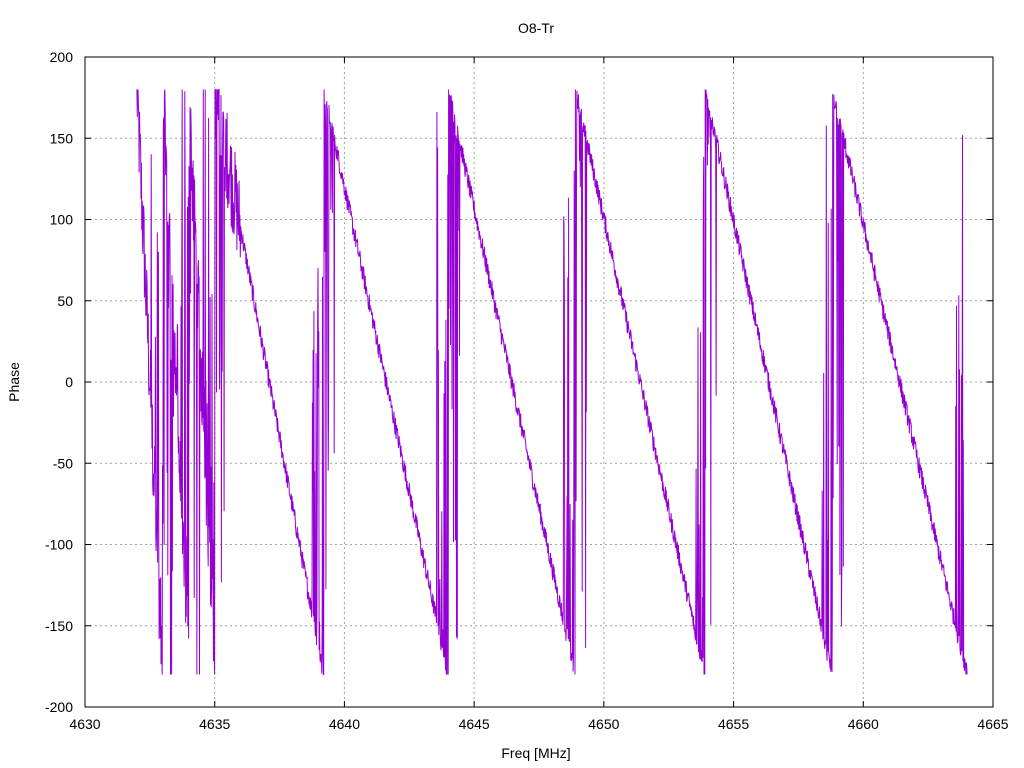  I want to click on y-tick-label: 100, so click(62, 220).